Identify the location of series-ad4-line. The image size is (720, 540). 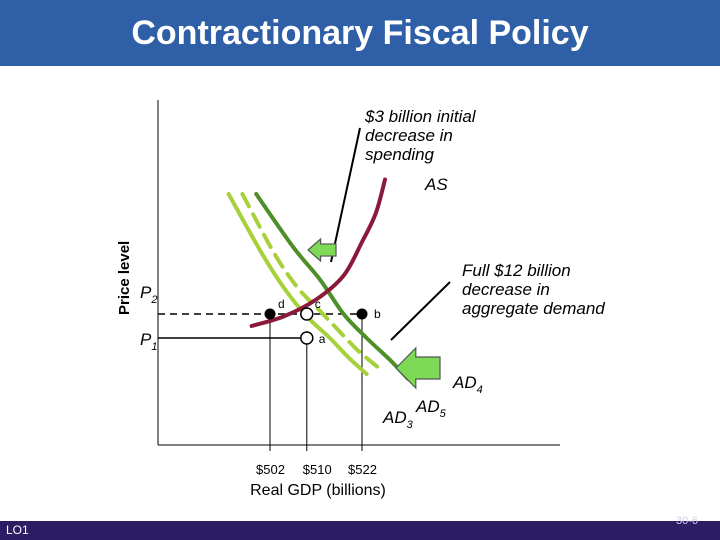
(332, 286).